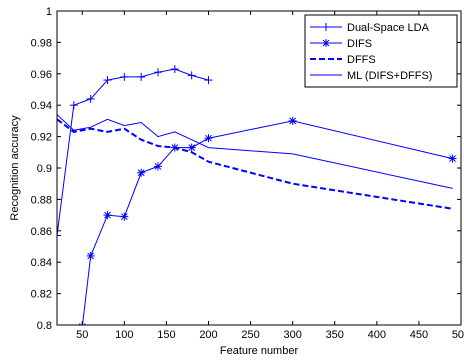 This screenshot has height=360, width=464. I want to click on y-tick-label: 0.9, so click(44, 169).